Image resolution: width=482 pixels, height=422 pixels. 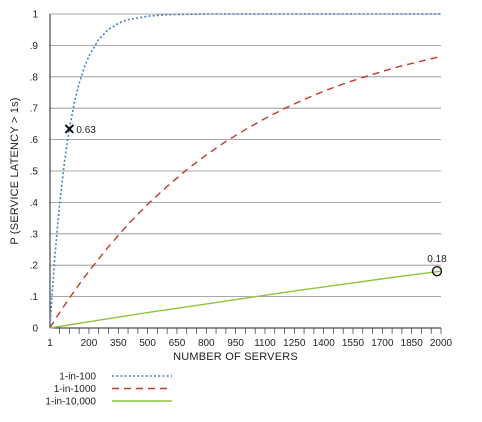 I want to click on x-tick-label: 1700, so click(x=382, y=343).